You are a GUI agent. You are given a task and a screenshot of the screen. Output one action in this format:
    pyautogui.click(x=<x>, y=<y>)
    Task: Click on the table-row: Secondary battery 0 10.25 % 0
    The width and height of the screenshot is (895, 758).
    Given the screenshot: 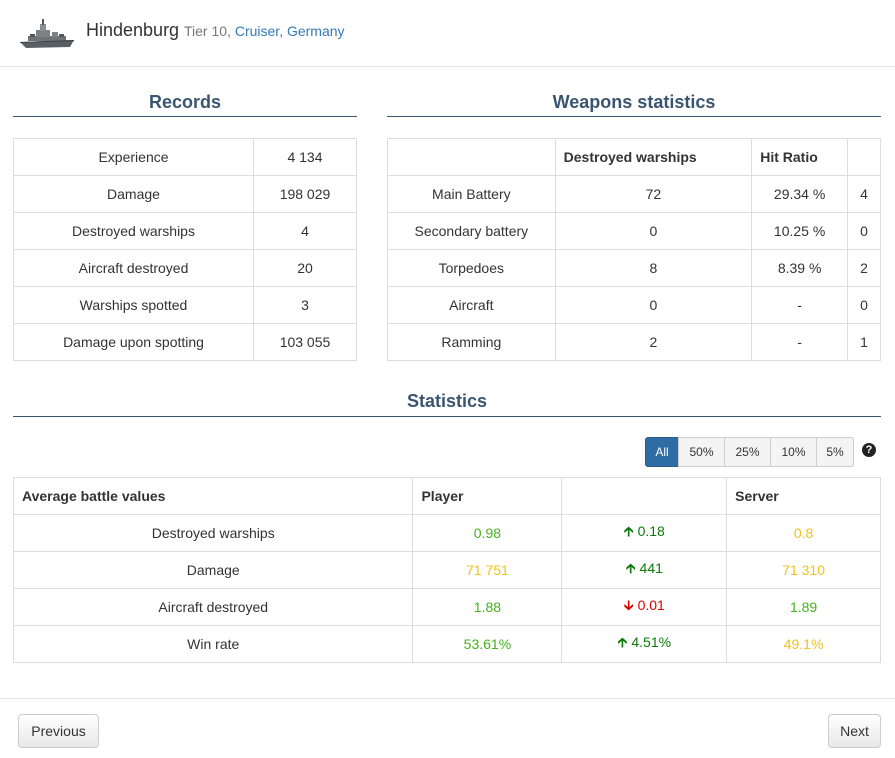 What is the action you would take?
    pyautogui.click(x=634, y=231)
    